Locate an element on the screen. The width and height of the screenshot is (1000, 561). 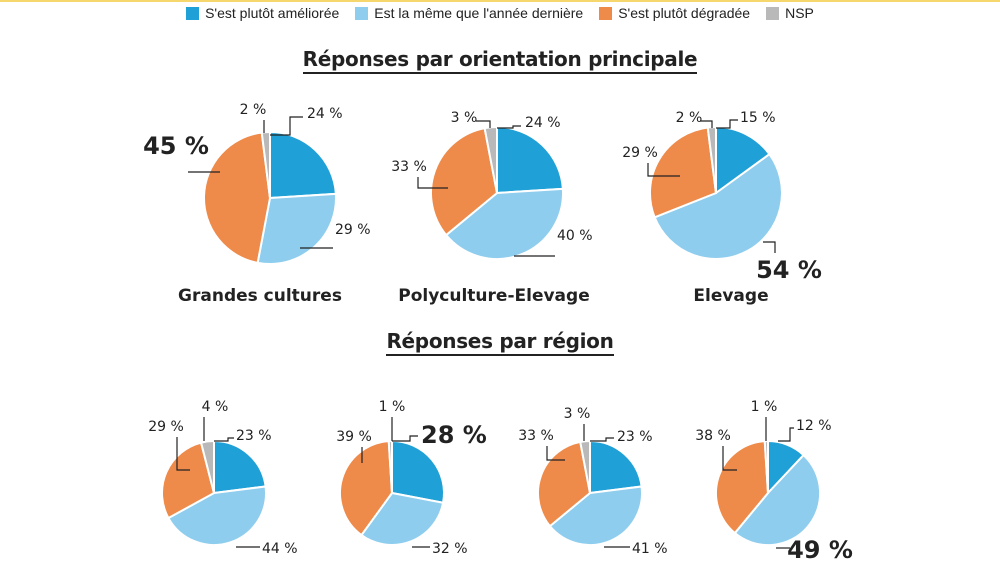
pie-6-label-improved: 23 % is located at coordinates (635, 437).